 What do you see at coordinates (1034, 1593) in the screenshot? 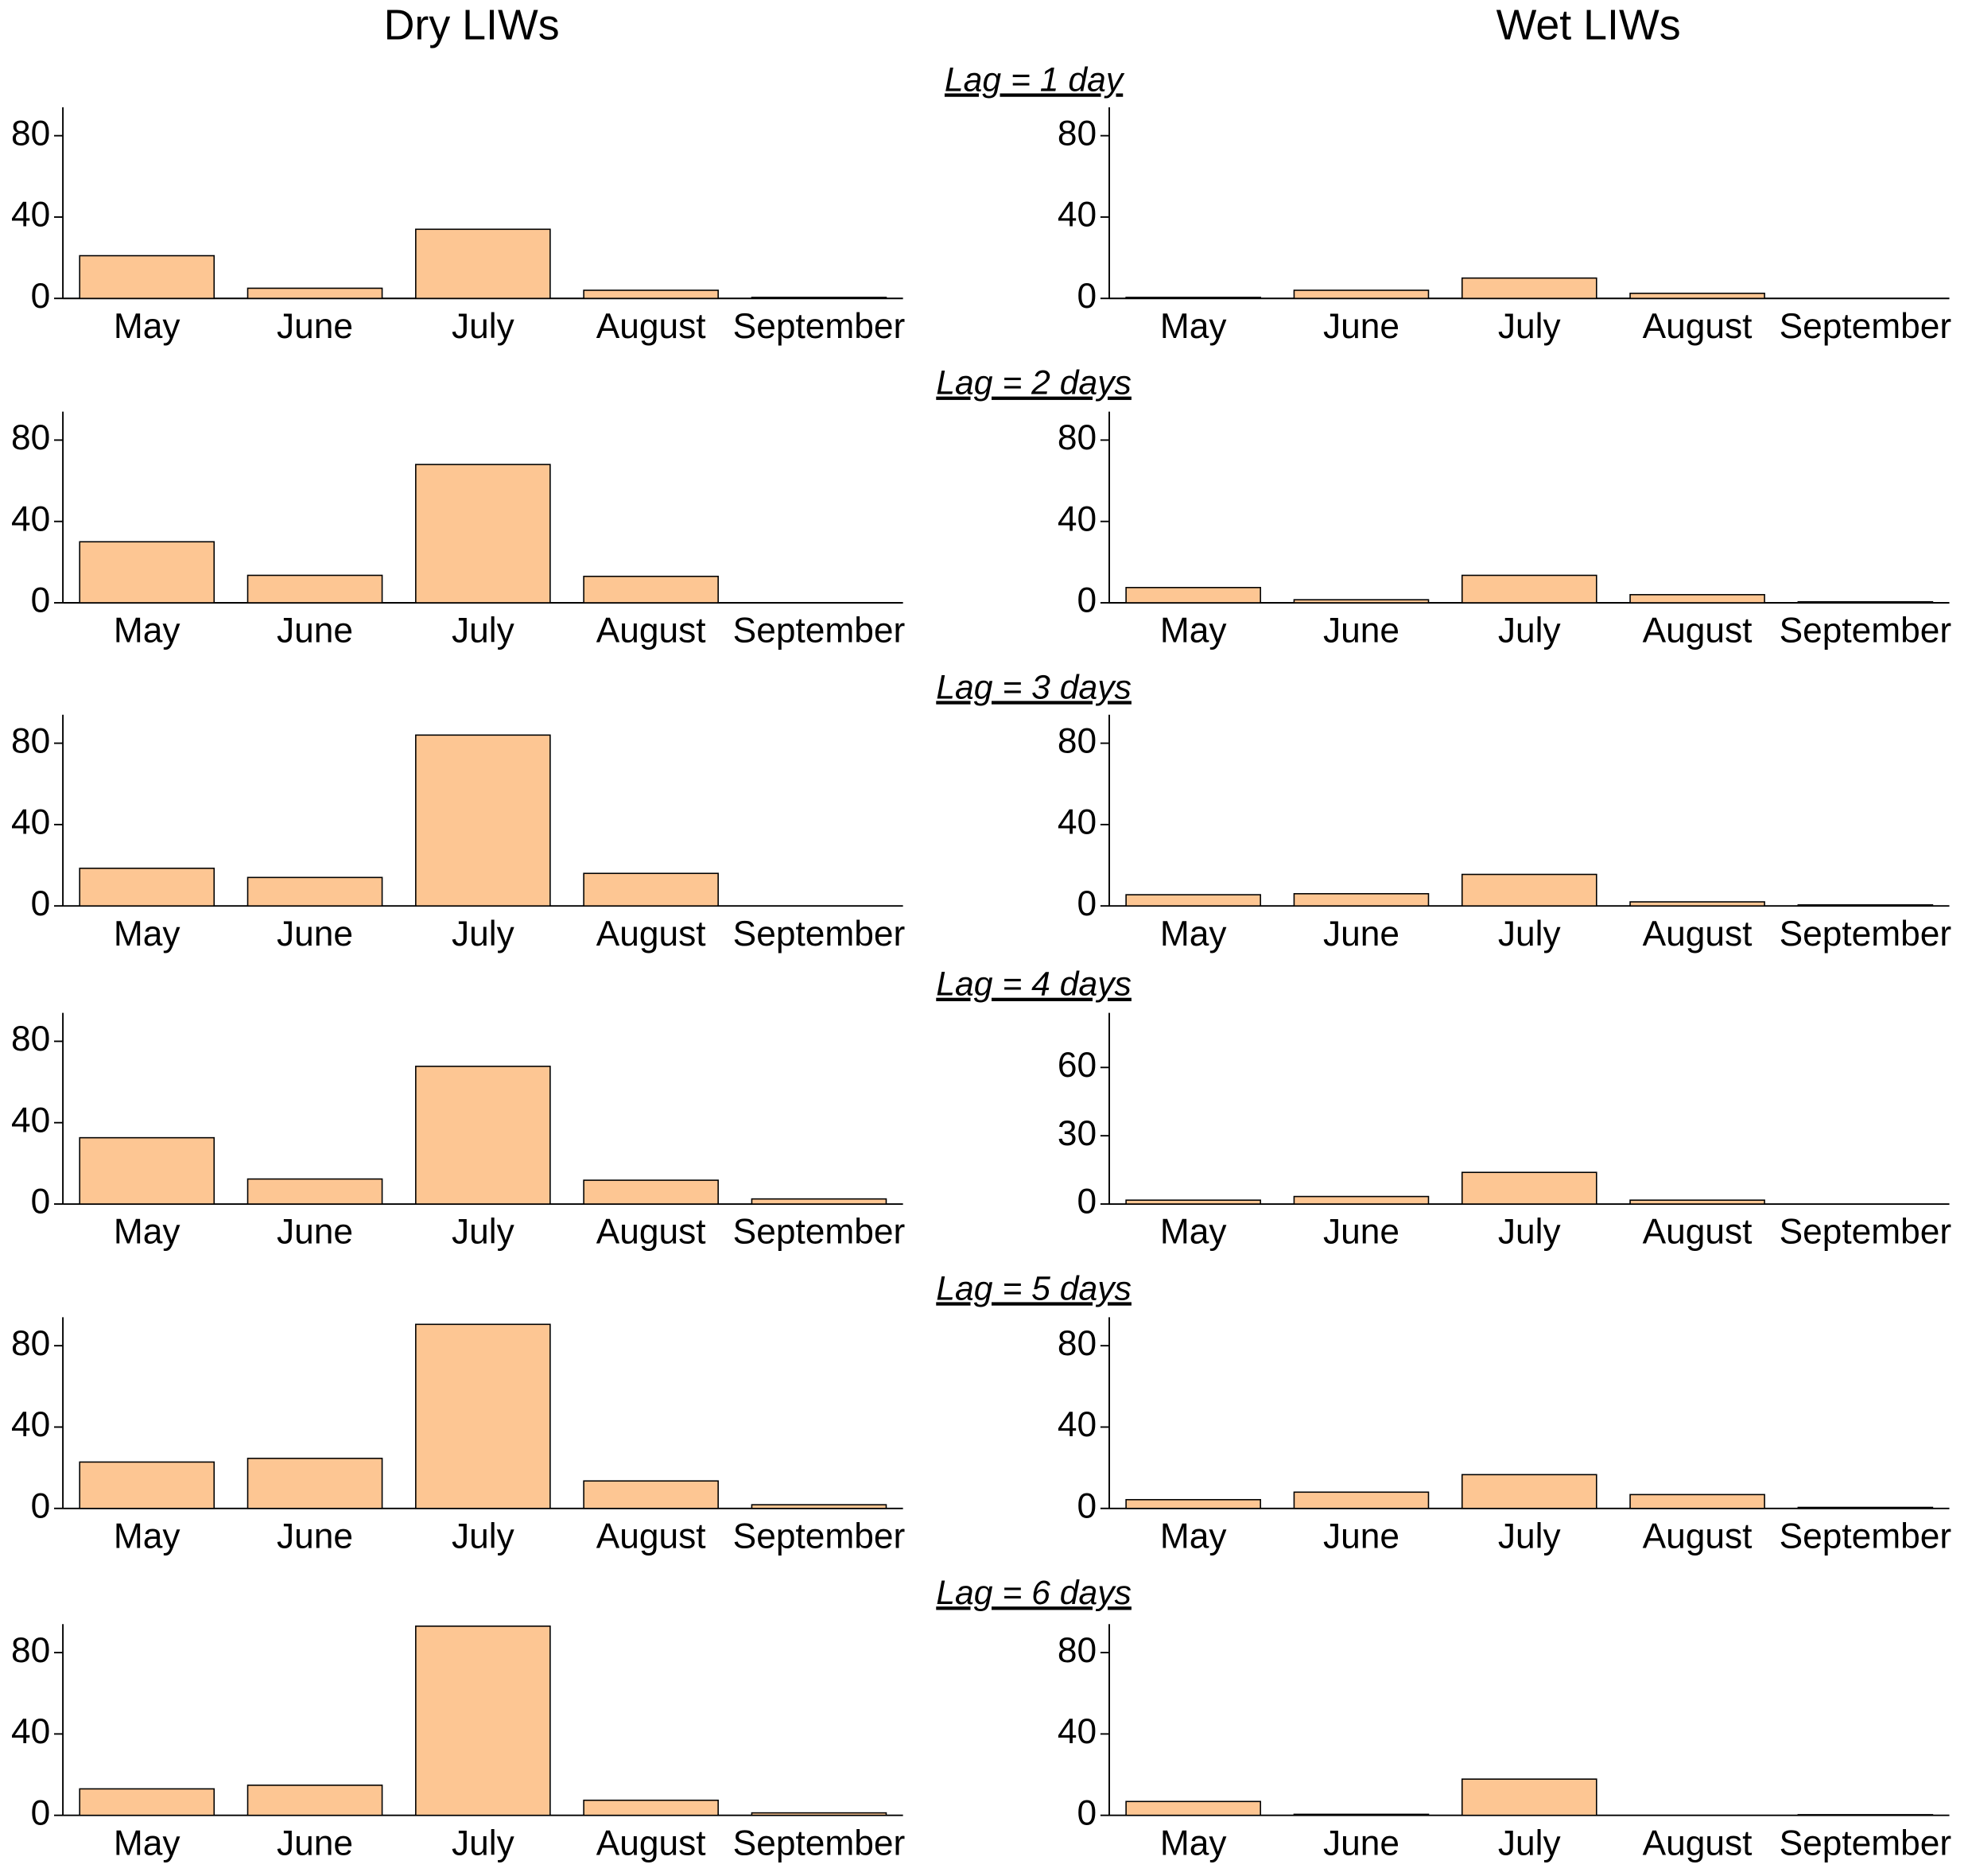
I see `lag-title: Lag = 6 days` at bounding box center [1034, 1593].